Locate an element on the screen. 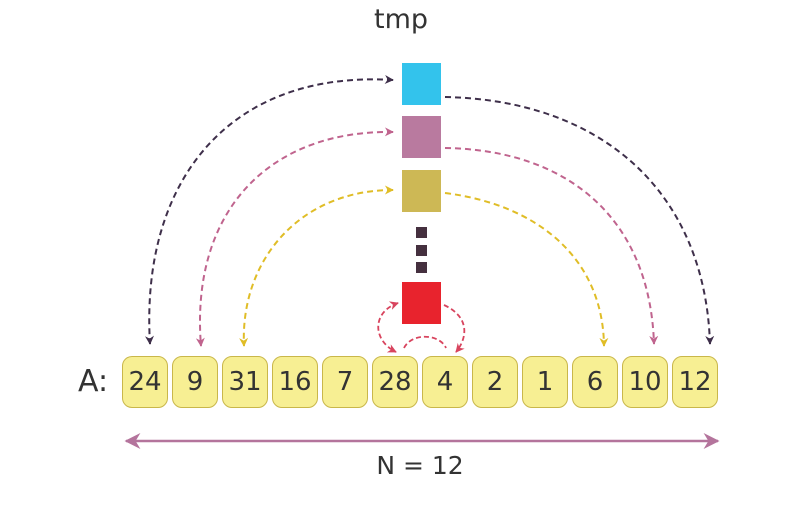  tmp-box-olive is located at coordinates (421, 191).